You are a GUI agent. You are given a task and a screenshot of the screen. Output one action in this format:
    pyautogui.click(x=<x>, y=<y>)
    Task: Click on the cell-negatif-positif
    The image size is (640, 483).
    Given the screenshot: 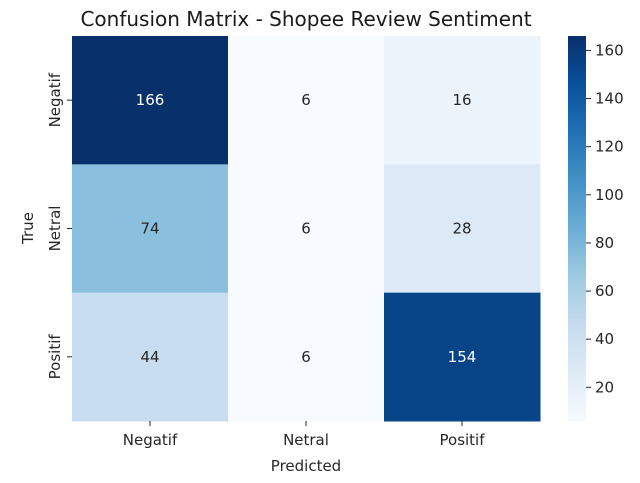 What is the action you would take?
    pyautogui.click(x=462, y=100)
    